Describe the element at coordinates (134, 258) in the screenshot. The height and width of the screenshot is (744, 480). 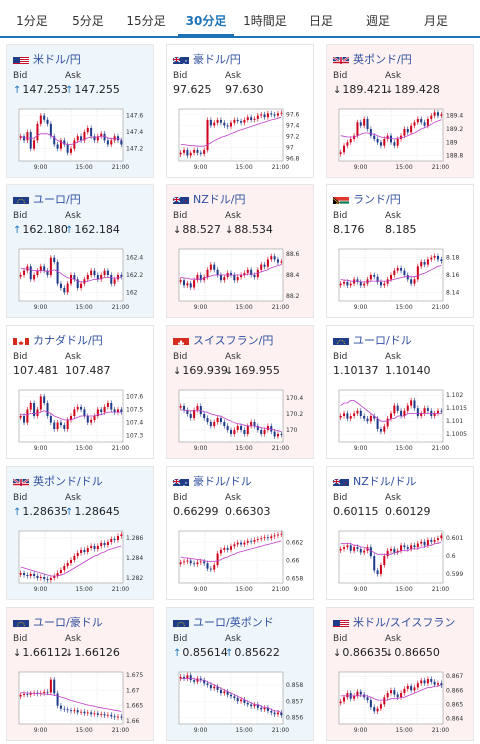
I see `y-tick-label: 162.4` at that location.